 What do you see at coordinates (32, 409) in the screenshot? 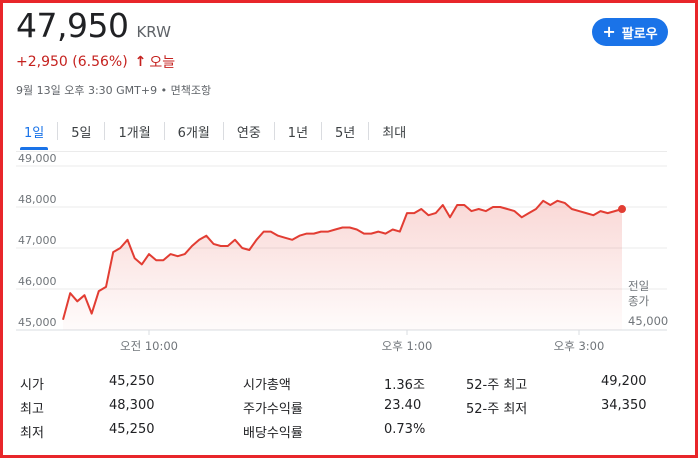
I see `stat-label: 최고` at bounding box center [32, 409].